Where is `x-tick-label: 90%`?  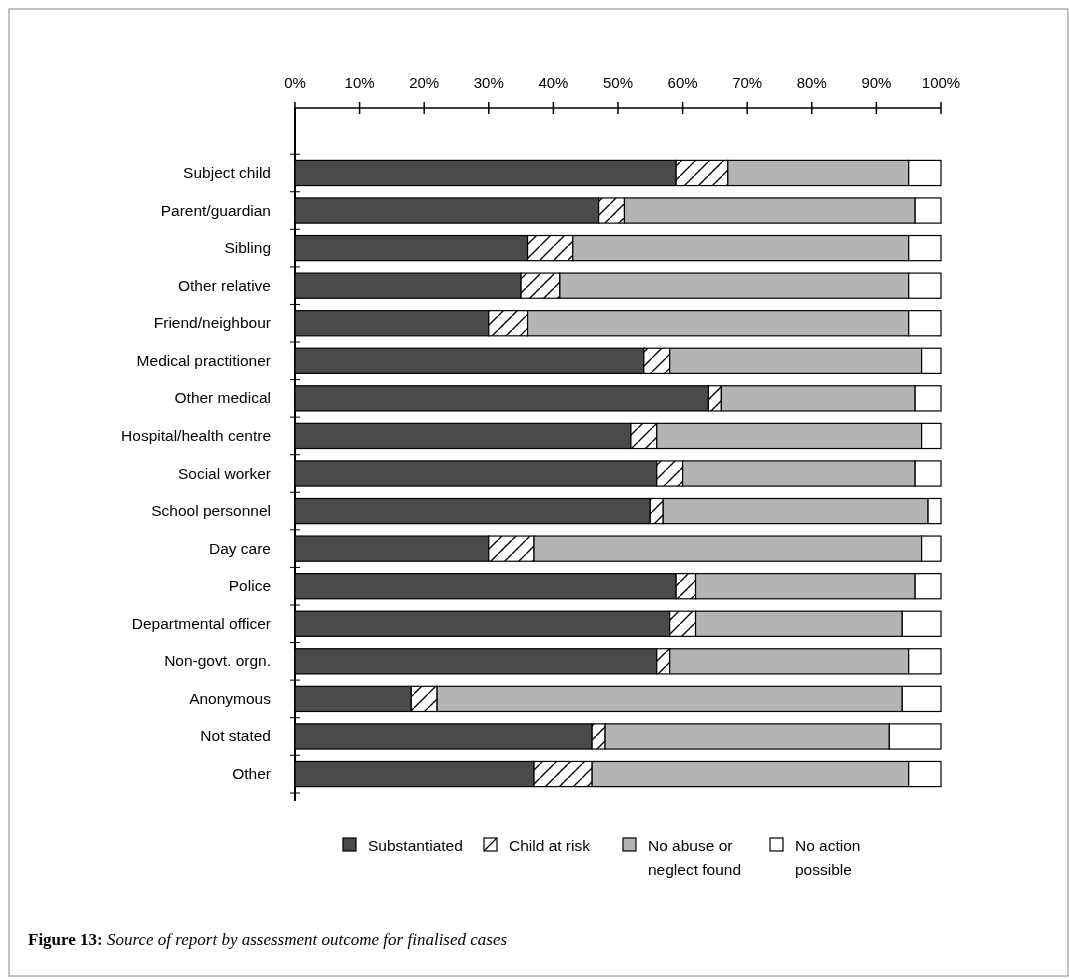 x-tick-label: 90% is located at coordinates (876, 82).